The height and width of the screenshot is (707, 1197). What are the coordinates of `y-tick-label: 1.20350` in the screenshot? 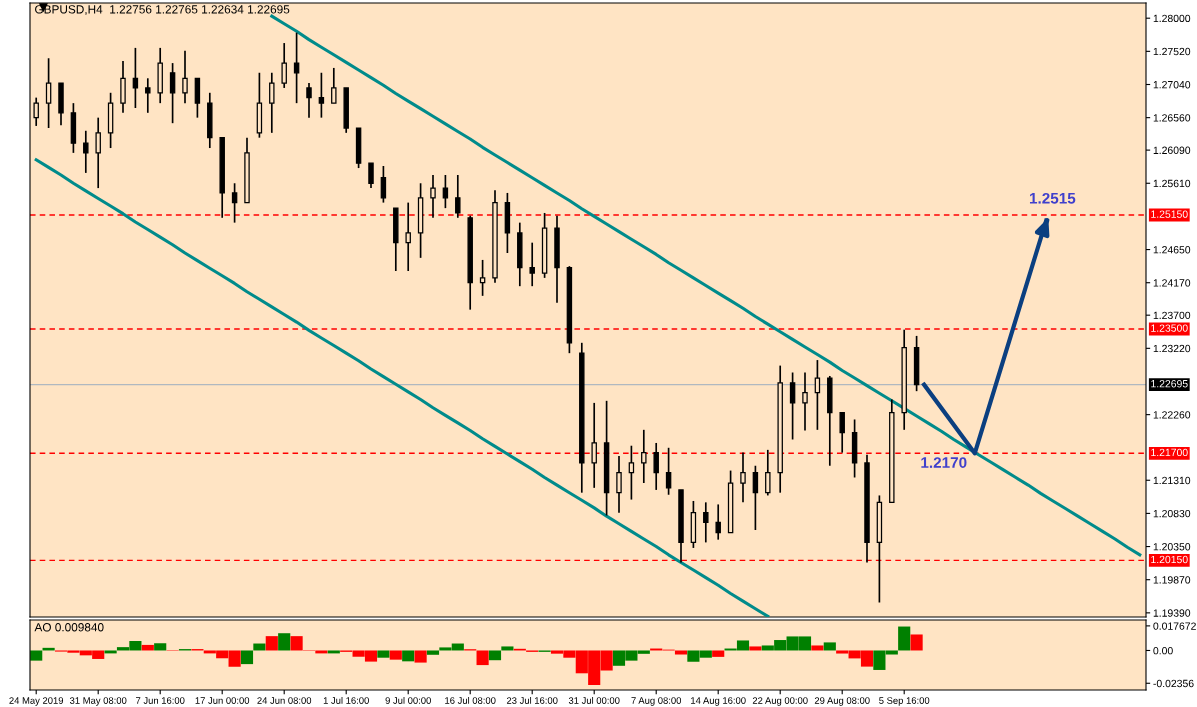 It's located at (1172, 547).